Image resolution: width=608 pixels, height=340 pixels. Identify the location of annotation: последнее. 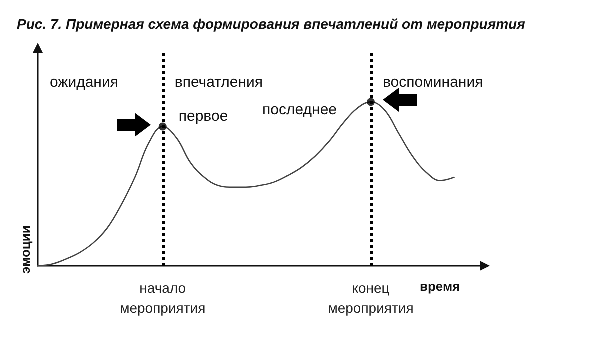
(299, 110).